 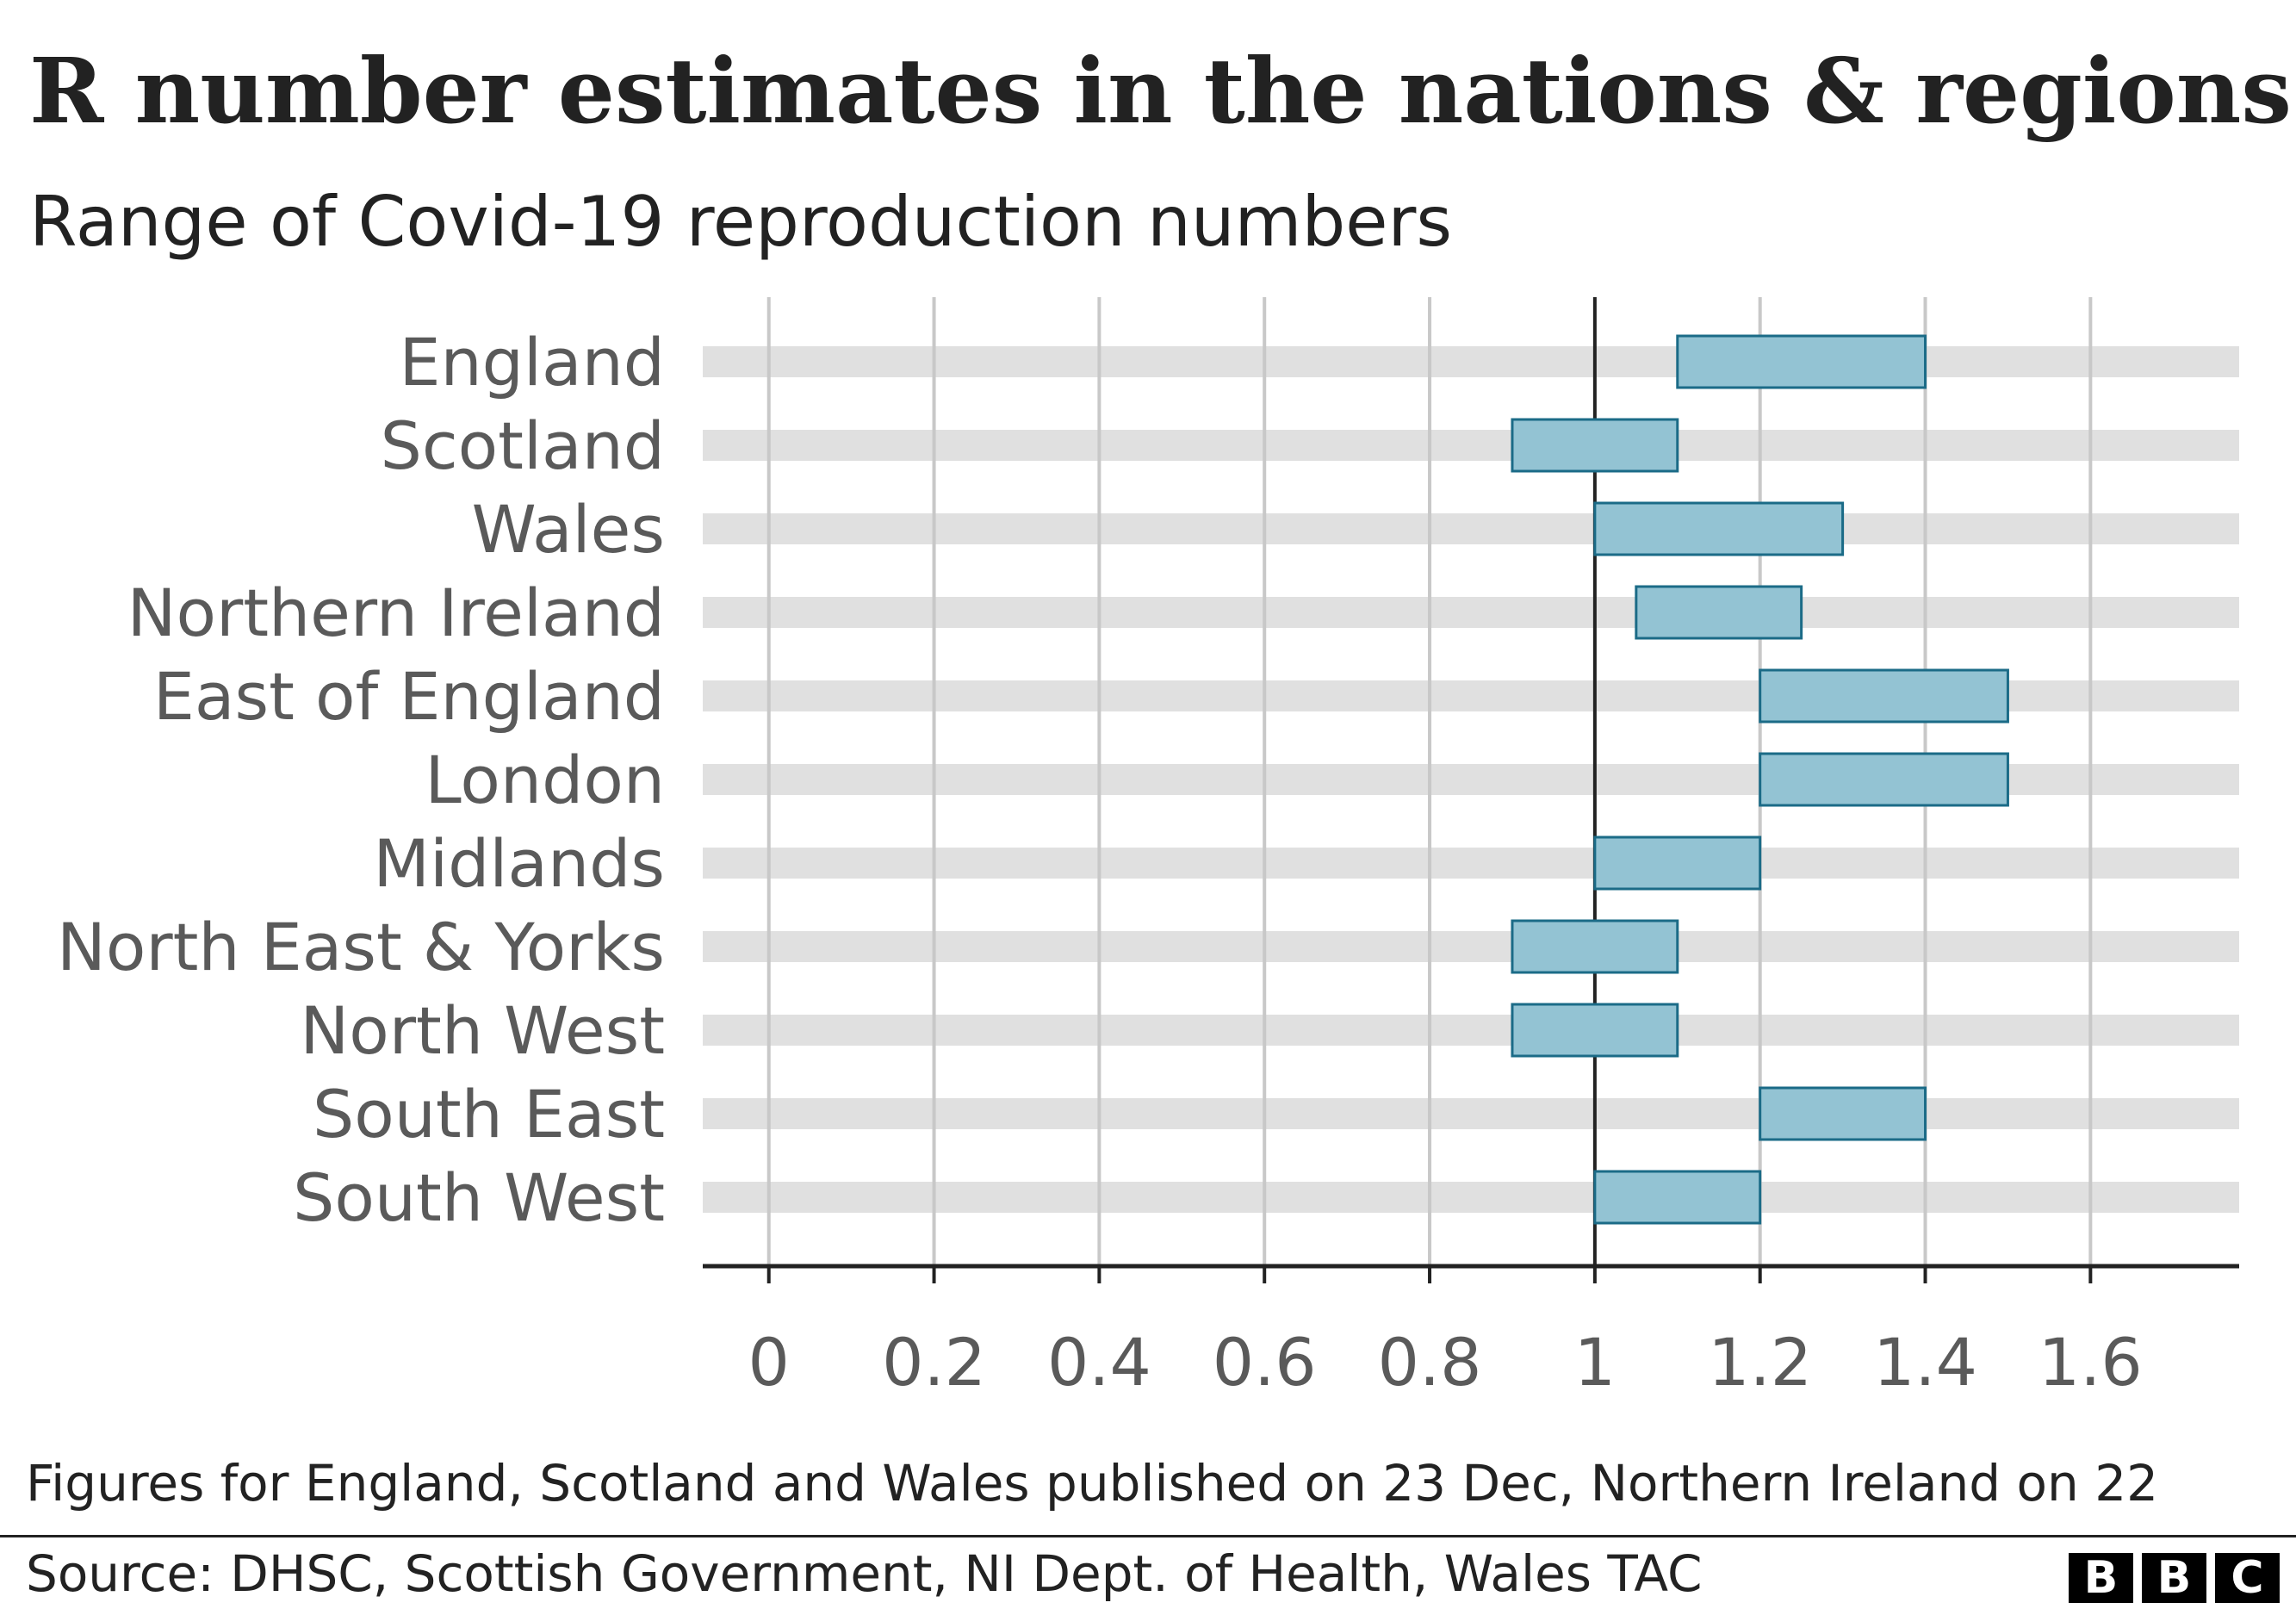 I want to click on chart-subtitle: Range of Covid-19 reproduction numbers, so click(x=741, y=222).